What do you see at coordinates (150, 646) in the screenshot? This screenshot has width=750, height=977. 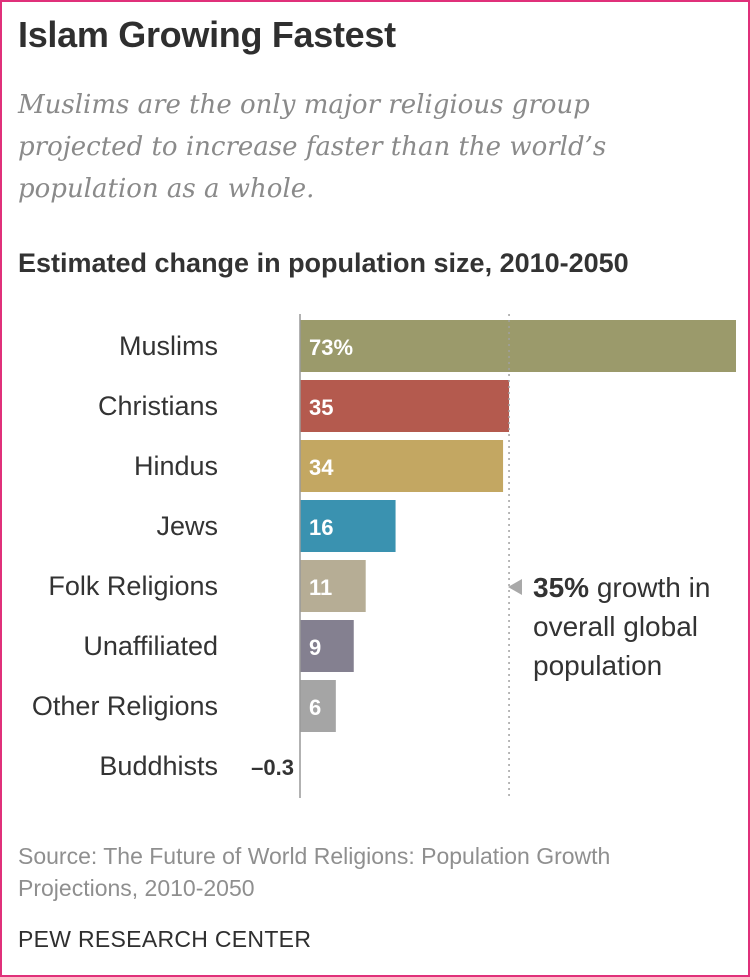 I see `category-label-unaffiliated: Unaffiliated` at bounding box center [150, 646].